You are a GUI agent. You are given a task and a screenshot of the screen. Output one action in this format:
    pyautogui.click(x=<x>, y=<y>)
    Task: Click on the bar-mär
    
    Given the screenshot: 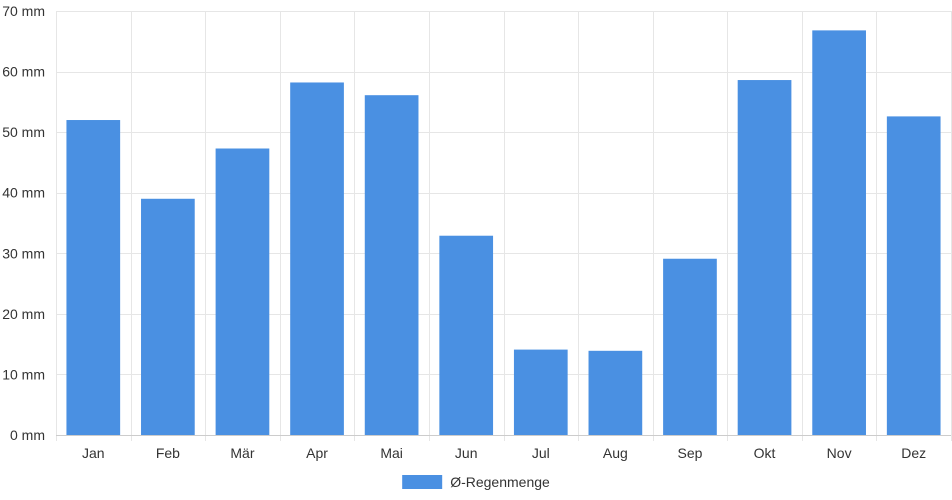 What is the action you would take?
    pyautogui.click(x=242, y=292)
    